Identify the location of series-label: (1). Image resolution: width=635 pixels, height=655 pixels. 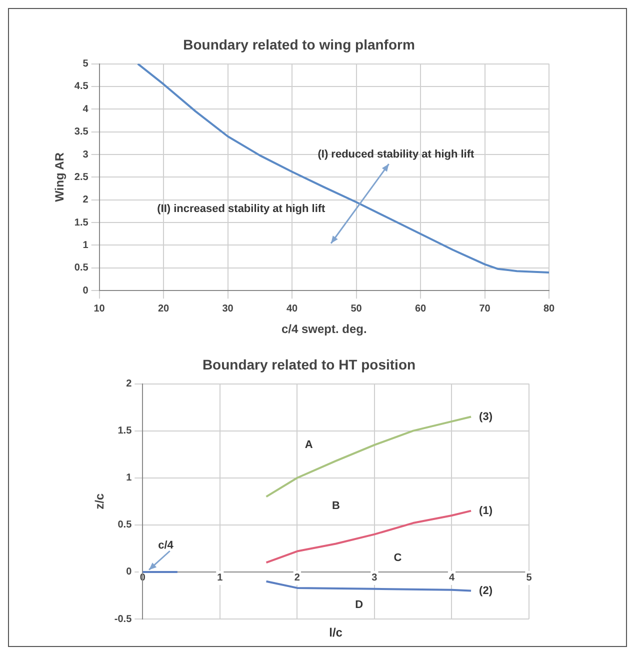
(486, 510).